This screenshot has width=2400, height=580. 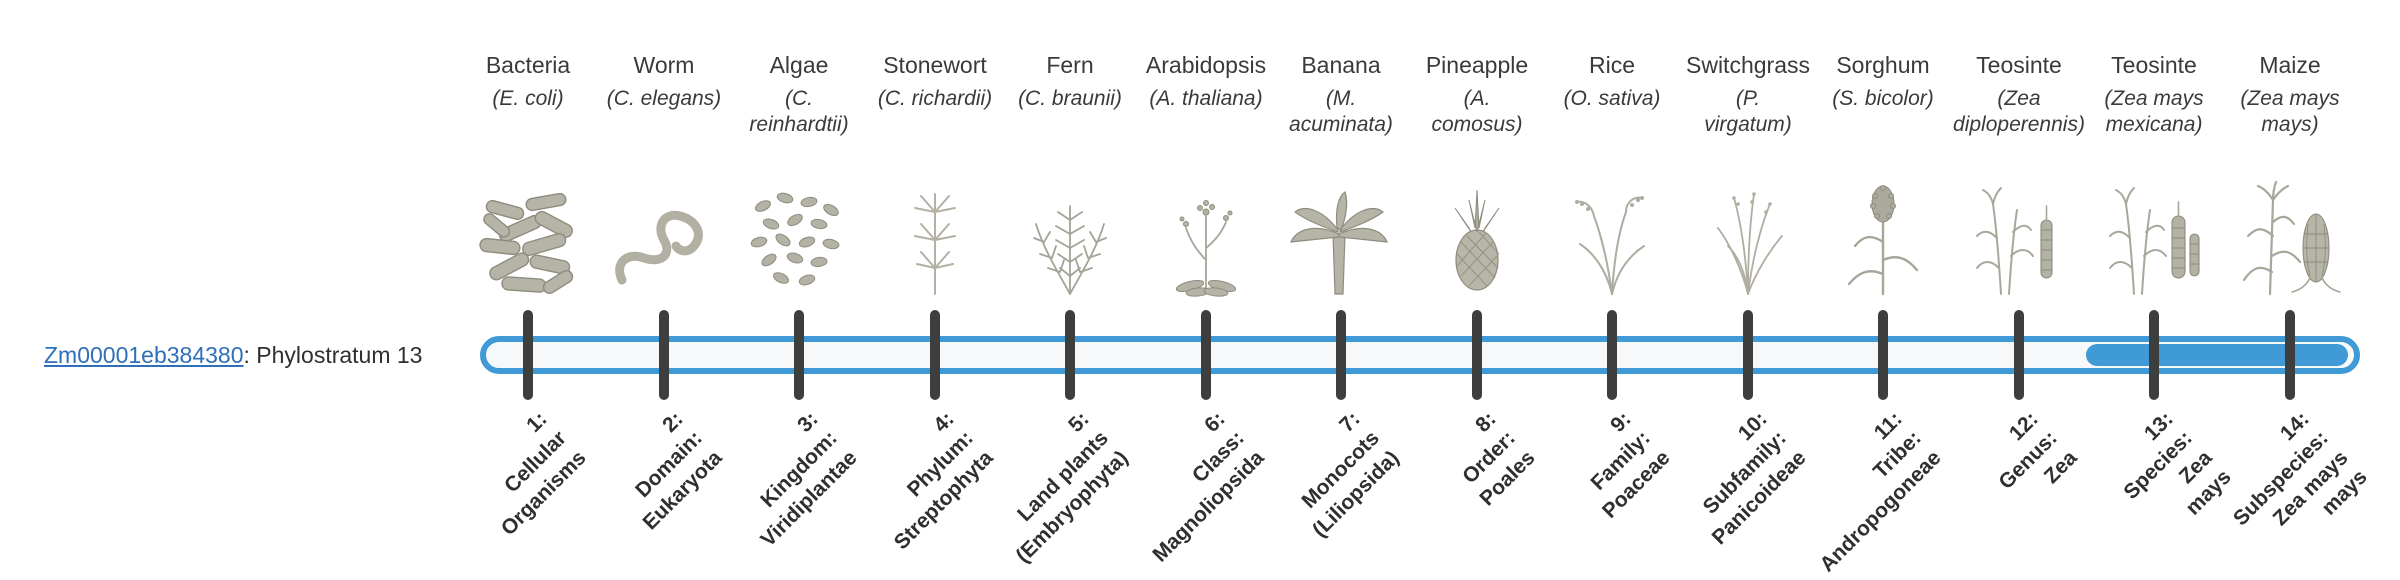 I want to click on timeline-highlight-segment, so click(x=2217, y=355).